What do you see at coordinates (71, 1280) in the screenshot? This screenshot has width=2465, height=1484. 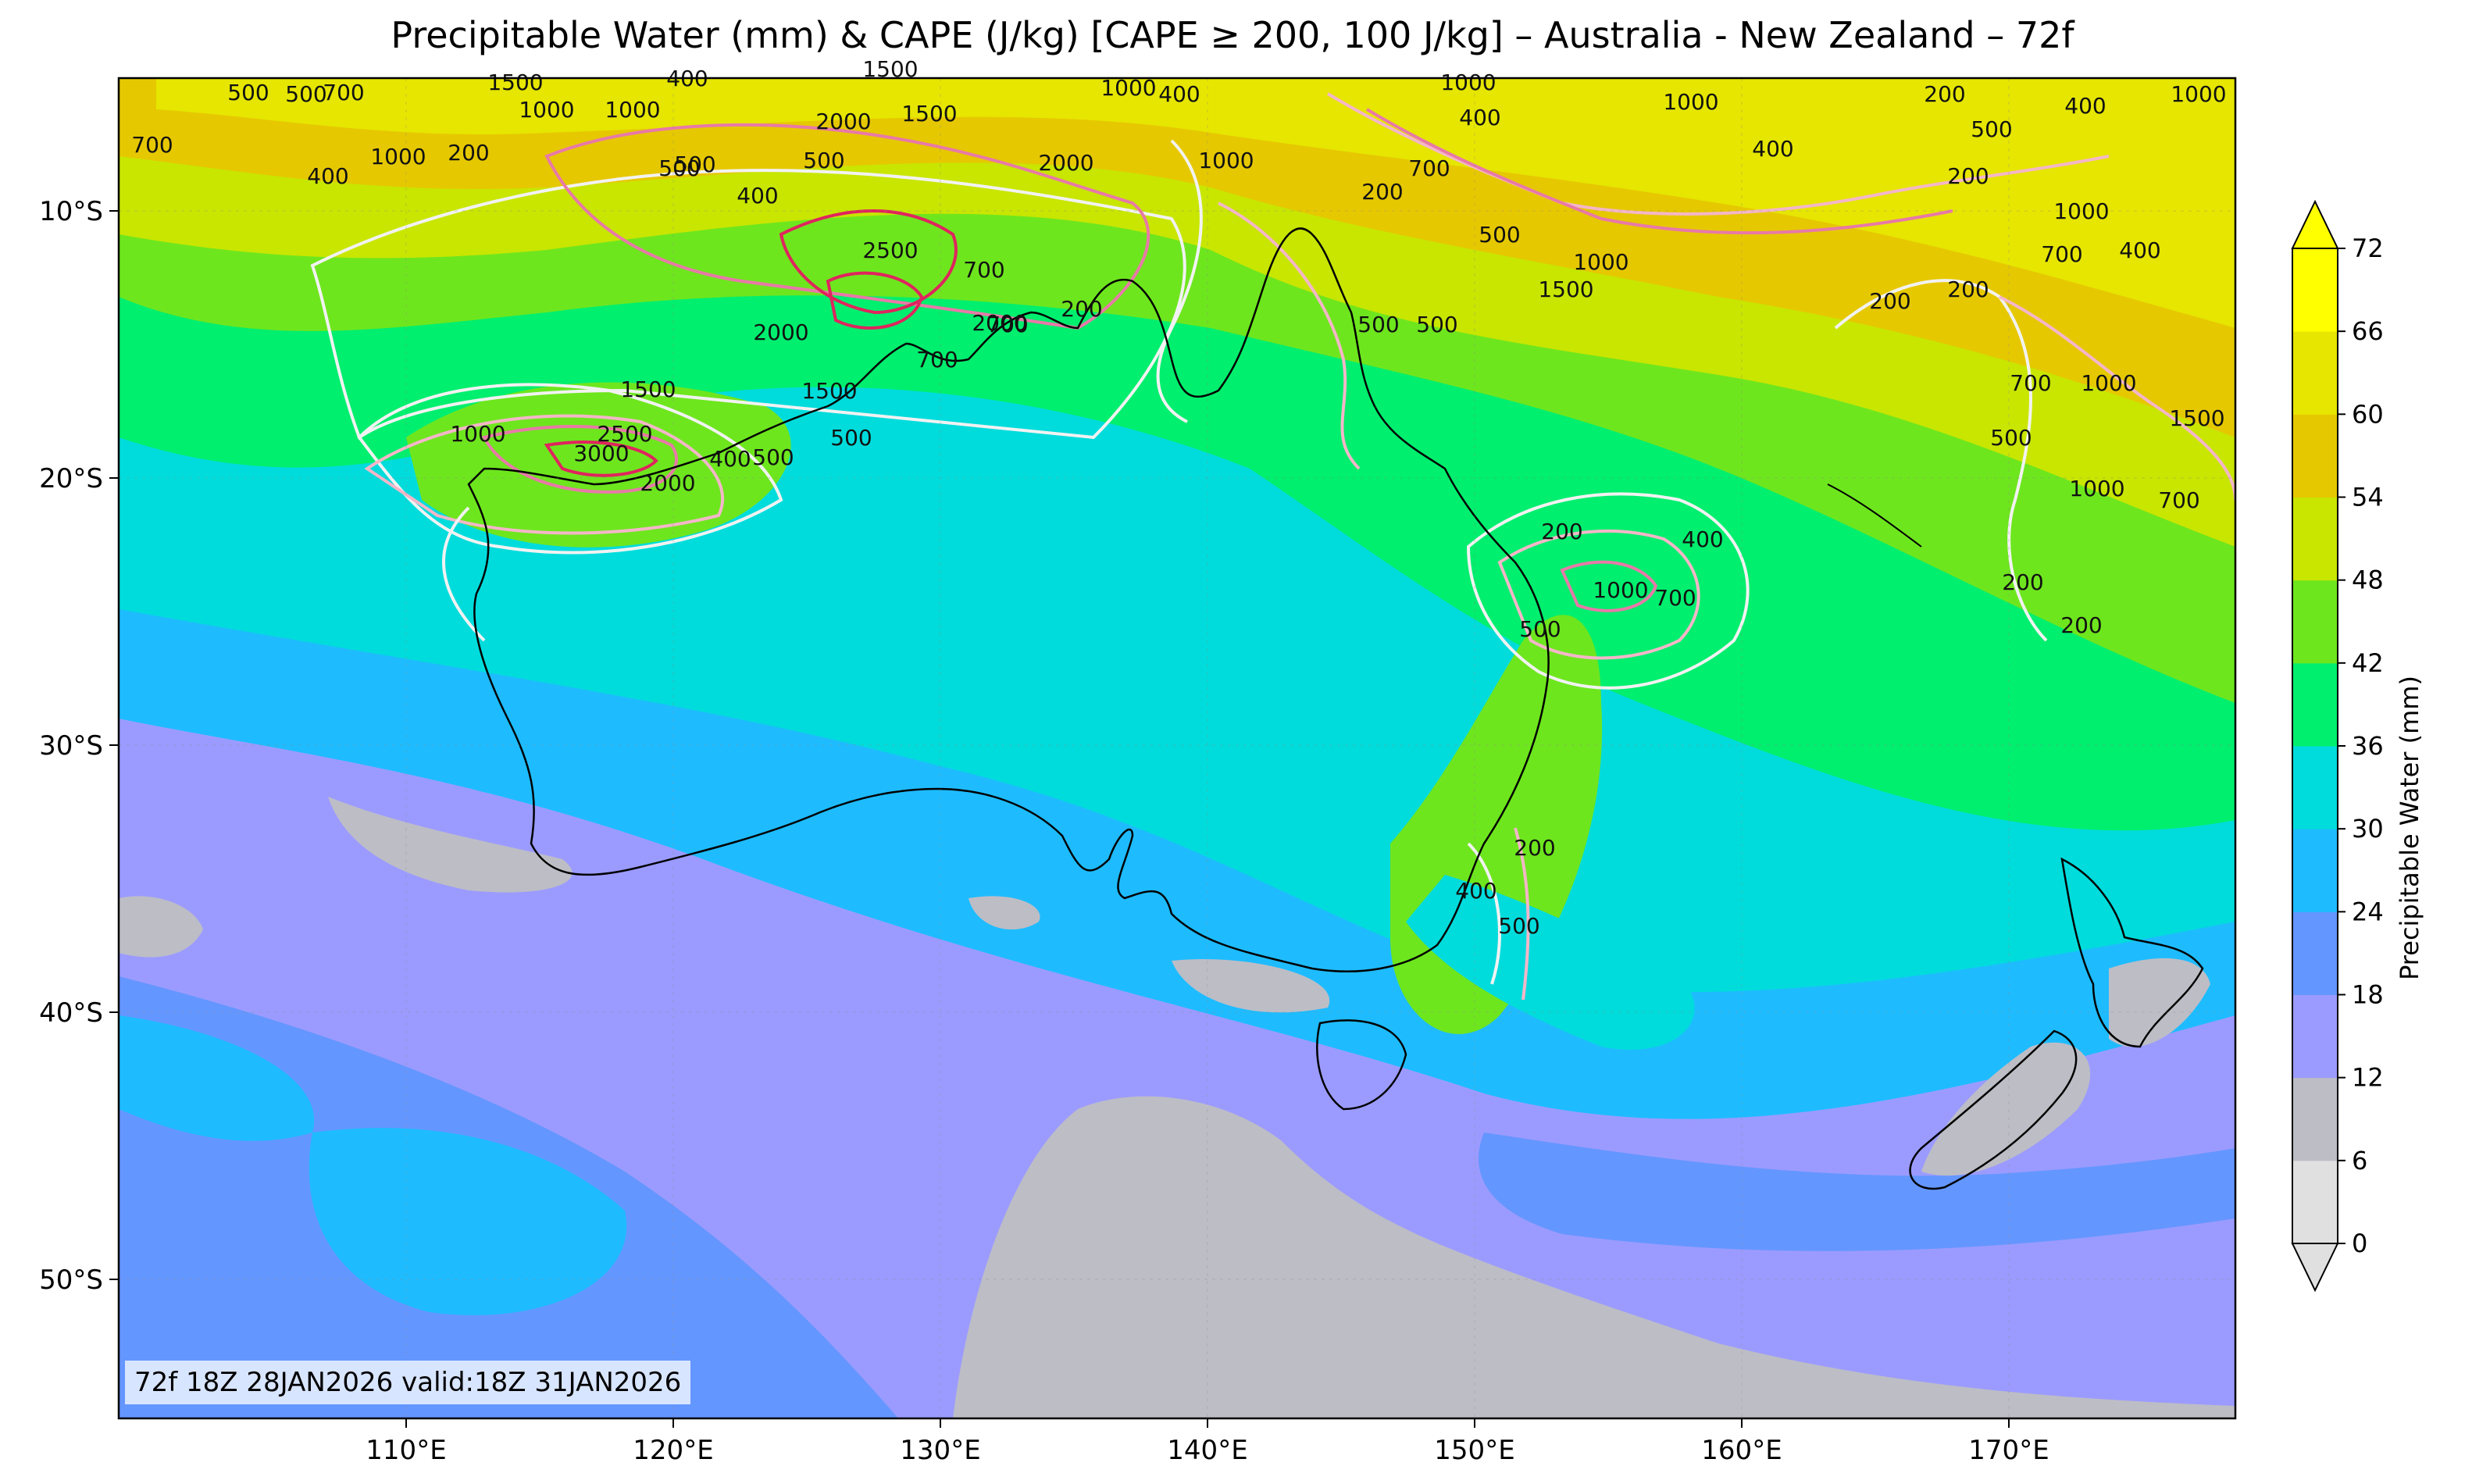 I see `lat-tick-label: 50°S` at bounding box center [71, 1280].